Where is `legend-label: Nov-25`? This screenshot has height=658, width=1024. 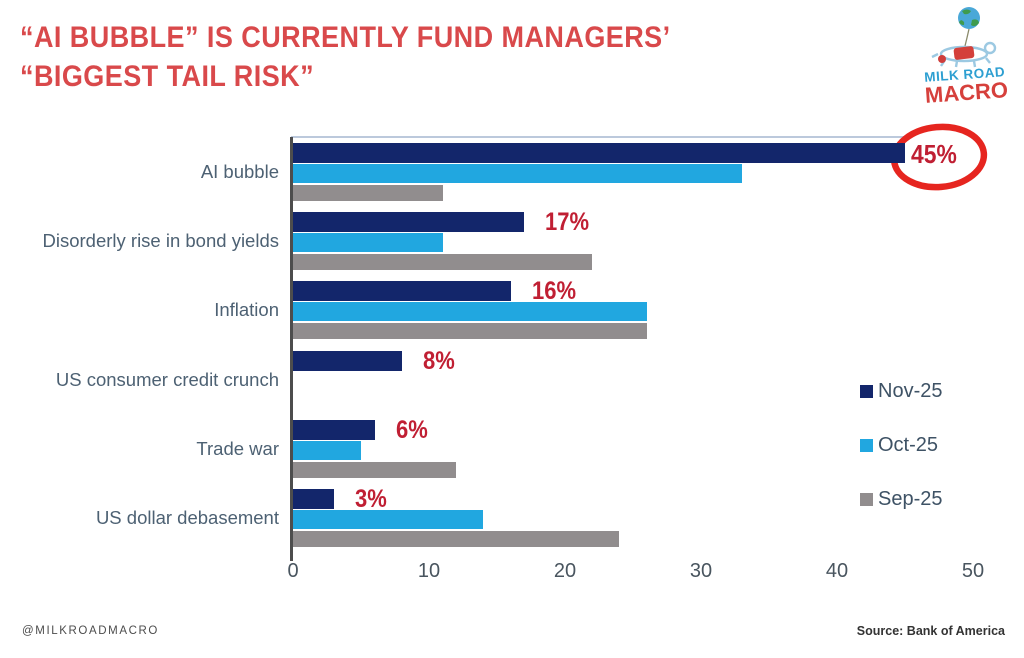 legend-label: Nov-25 is located at coordinates (910, 391).